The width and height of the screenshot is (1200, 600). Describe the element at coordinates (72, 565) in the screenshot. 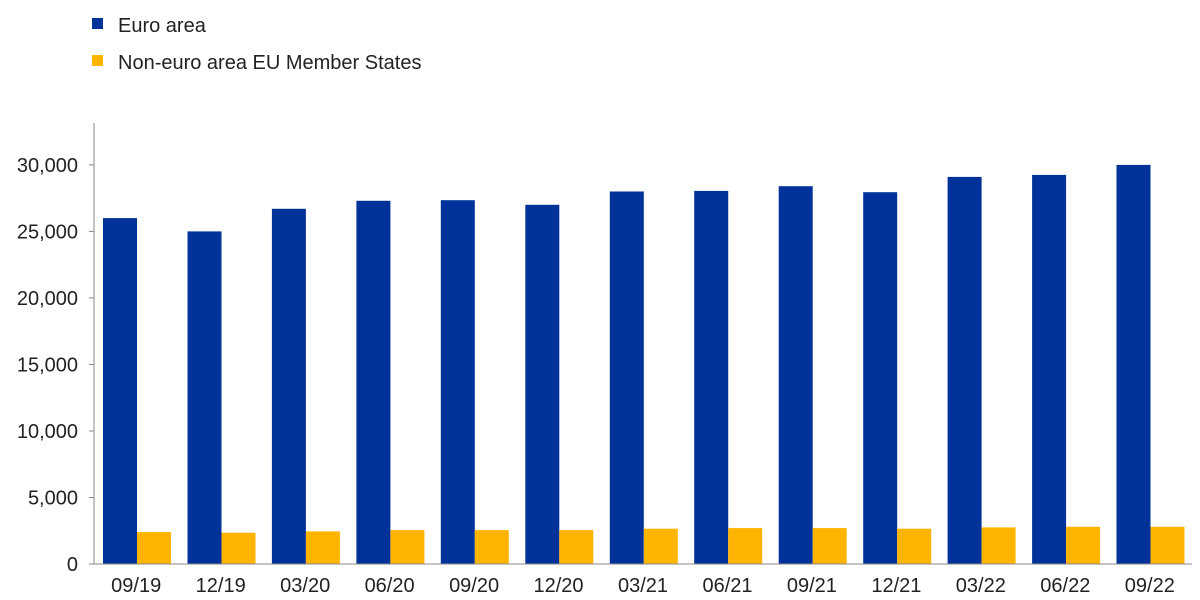

I see `y-tick-label: 0` at that location.